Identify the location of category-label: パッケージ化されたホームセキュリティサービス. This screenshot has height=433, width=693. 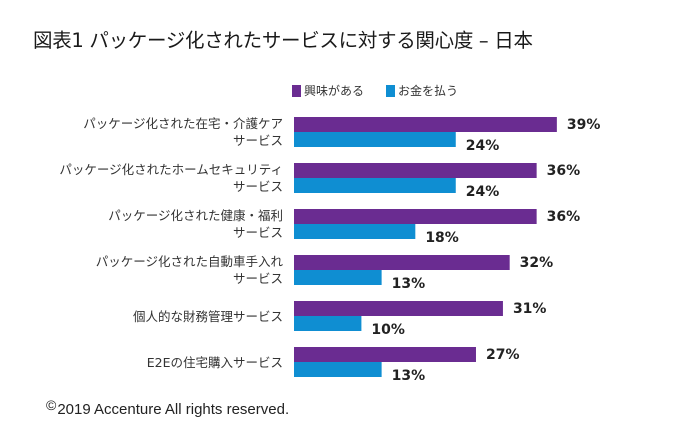
(171, 178).